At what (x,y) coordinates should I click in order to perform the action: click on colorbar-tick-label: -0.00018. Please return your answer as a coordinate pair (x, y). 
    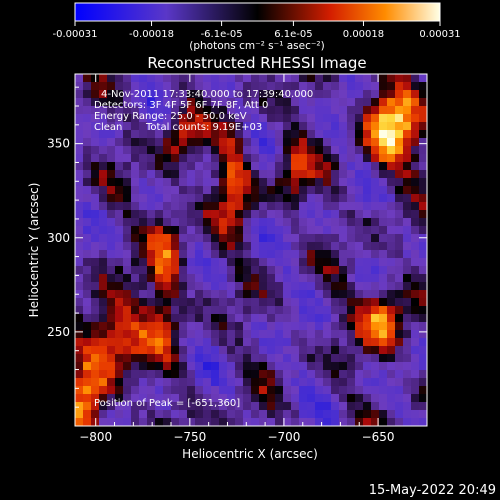
    Looking at the image, I should click on (151, 34).